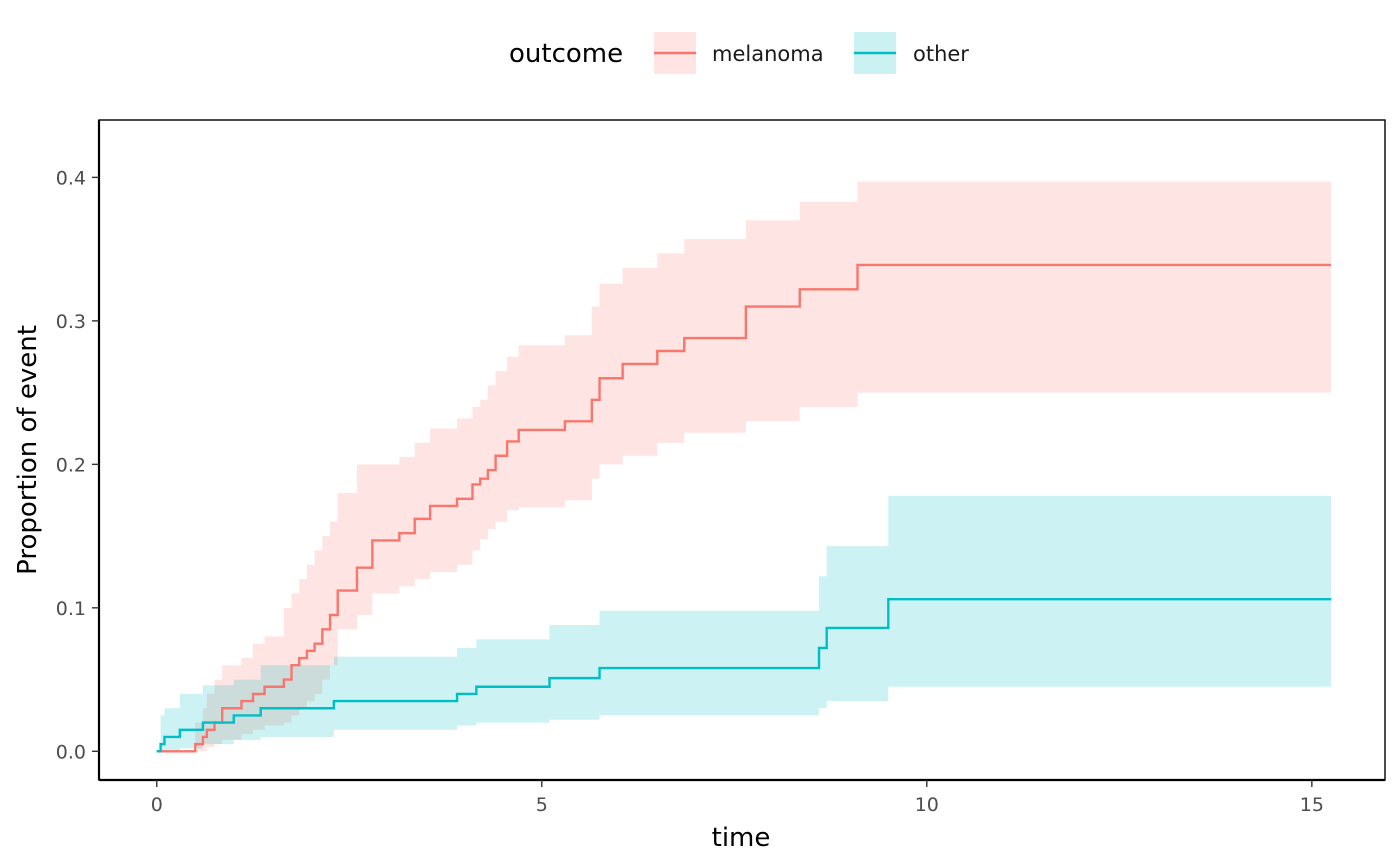 Image resolution: width=1400 pixels, height=866 pixels. Describe the element at coordinates (157, 805) in the screenshot. I see `x-tick-label: 0` at that location.